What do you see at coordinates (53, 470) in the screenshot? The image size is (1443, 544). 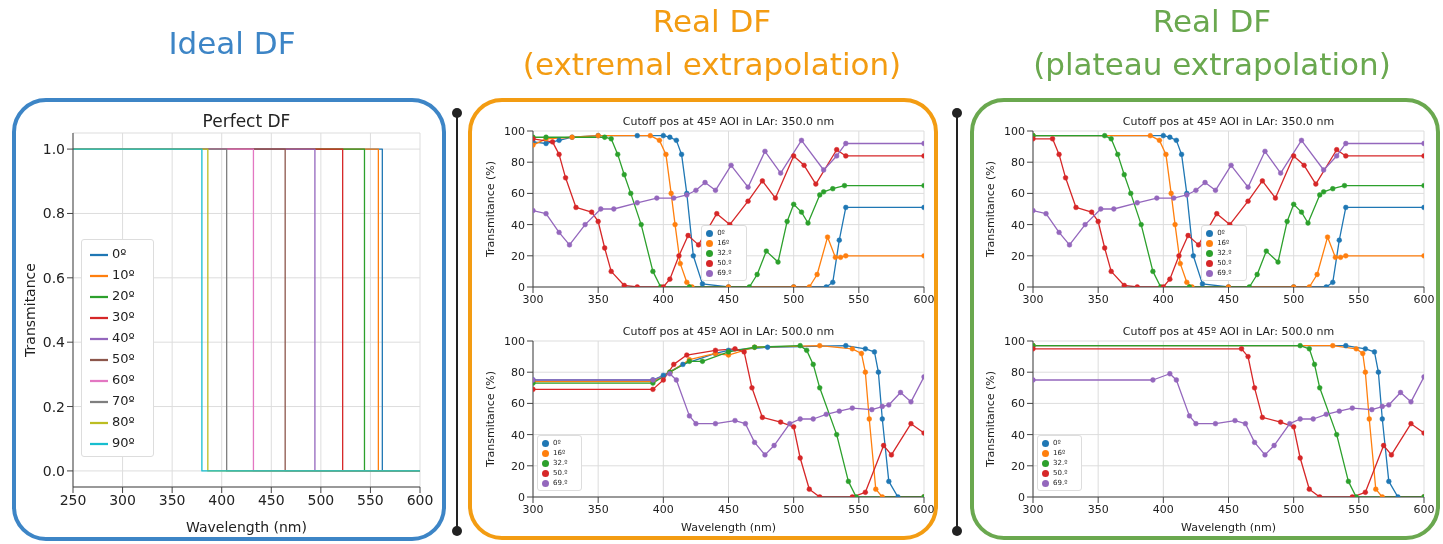 I see `y-tick-label: 0.0` at bounding box center [53, 470].